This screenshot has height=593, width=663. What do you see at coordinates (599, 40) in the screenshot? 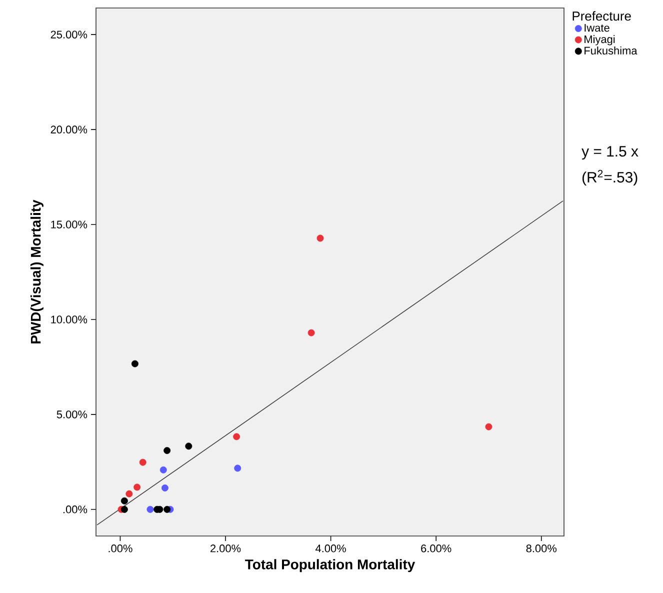
I see `legend-label: Miyagi` at bounding box center [599, 40].